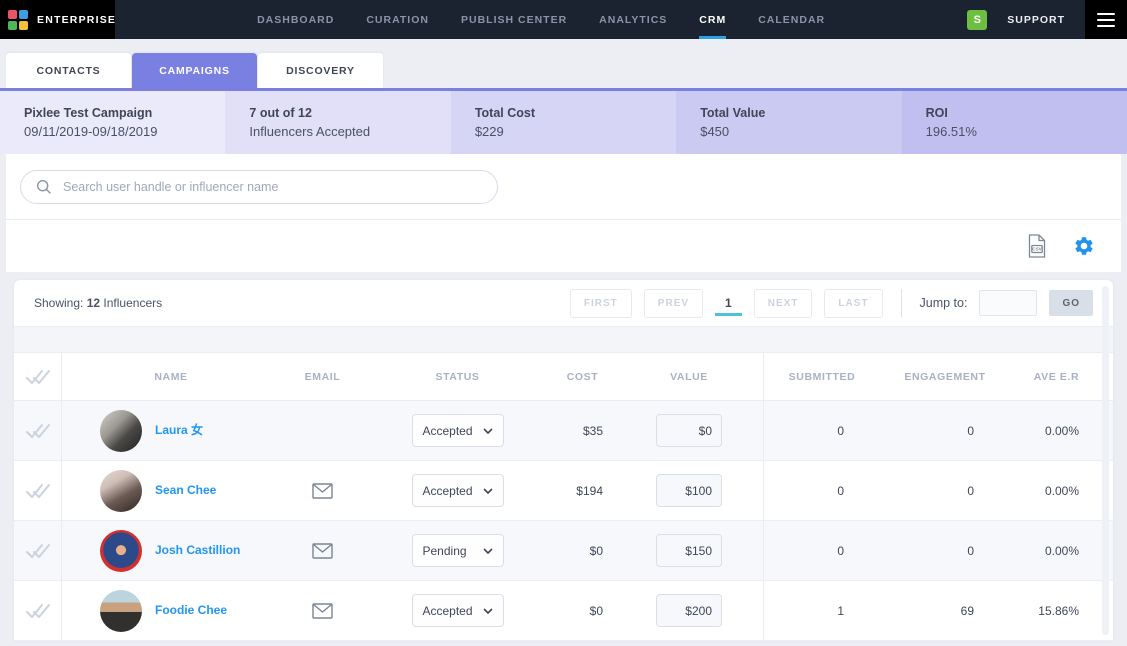 The image size is (1127, 646). What do you see at coordinates (1037, 249) in the screenshot?
I see `svg-text: CSV` at bounding box center [1037, 249].